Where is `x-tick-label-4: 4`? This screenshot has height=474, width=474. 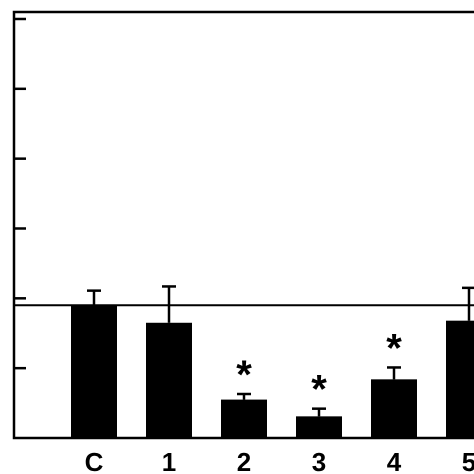
x-tick-label-4: 4 is located at coordinates (394, 460).